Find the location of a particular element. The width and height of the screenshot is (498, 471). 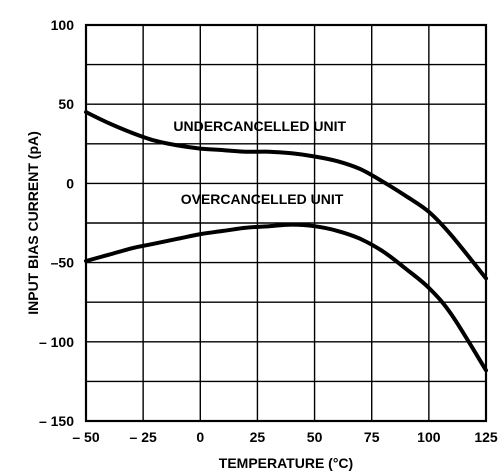

x-tick-label: 25 is located at coordinates (258, 437).